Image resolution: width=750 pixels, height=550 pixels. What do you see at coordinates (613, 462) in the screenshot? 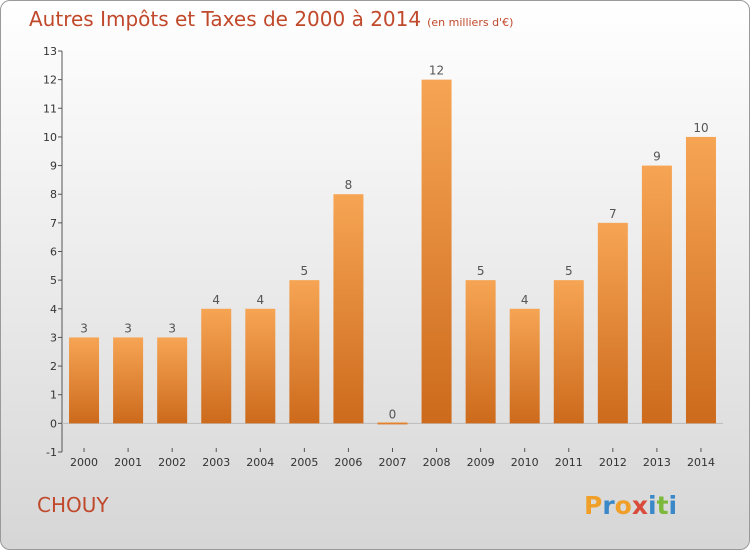
I see `x-tick-label-2012: 2012` at bounding box center [613, 462].